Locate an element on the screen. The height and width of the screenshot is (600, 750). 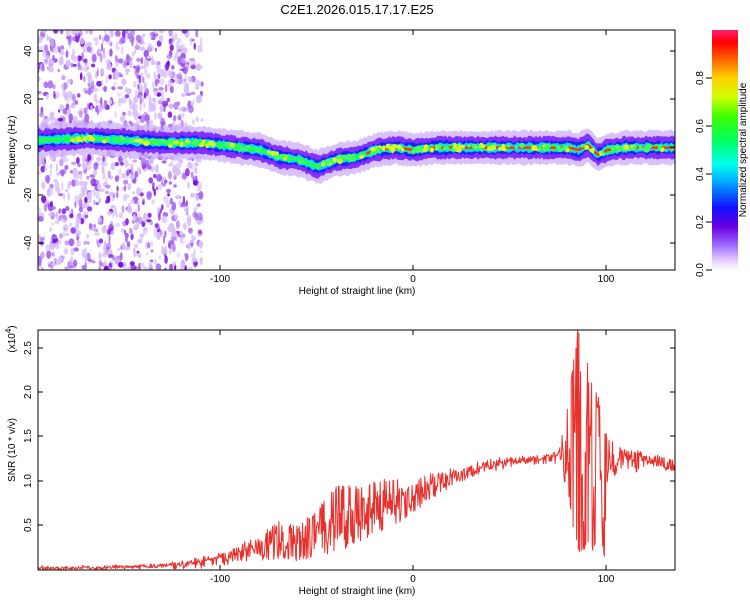
spectrogram-x-tick-label: 100 is located at coordinates (606, 279).